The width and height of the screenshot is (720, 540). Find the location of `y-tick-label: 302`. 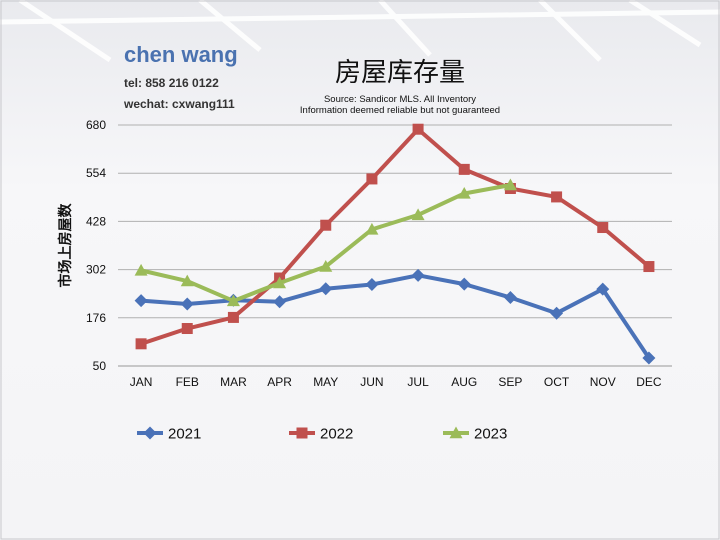

y-tick-label: 302 is located at coordinates (96, 270).